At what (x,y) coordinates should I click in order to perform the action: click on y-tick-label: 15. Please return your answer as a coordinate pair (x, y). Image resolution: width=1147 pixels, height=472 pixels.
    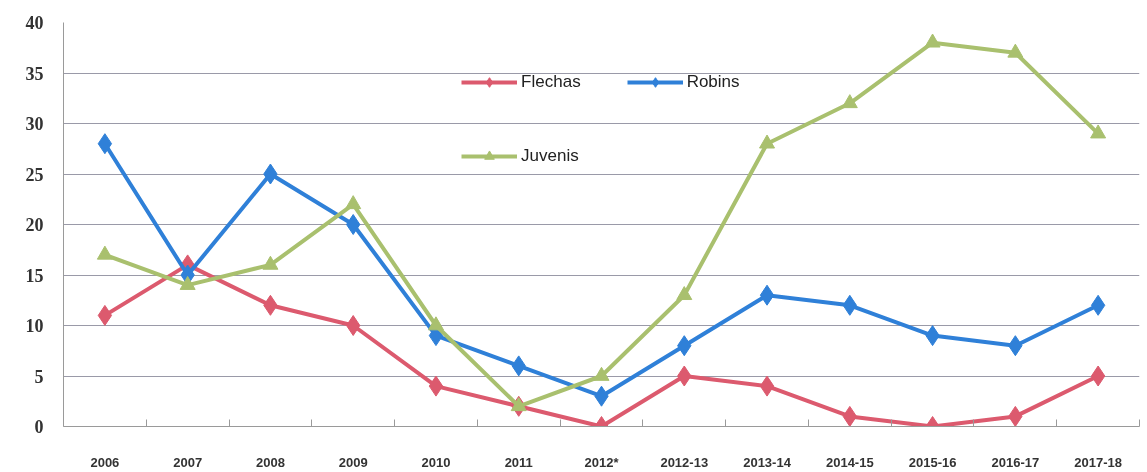
    Looking at the image, I should click on (34, 275).